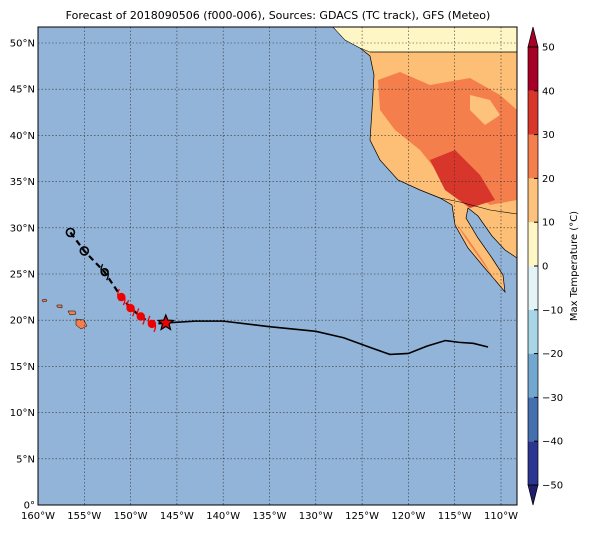 Image resolution: width=592 pixels, height=533 pixels. Describe the element at coordinates (22, 136) in the screenshot. I see `lat-tick-label: 40°N` at that location.